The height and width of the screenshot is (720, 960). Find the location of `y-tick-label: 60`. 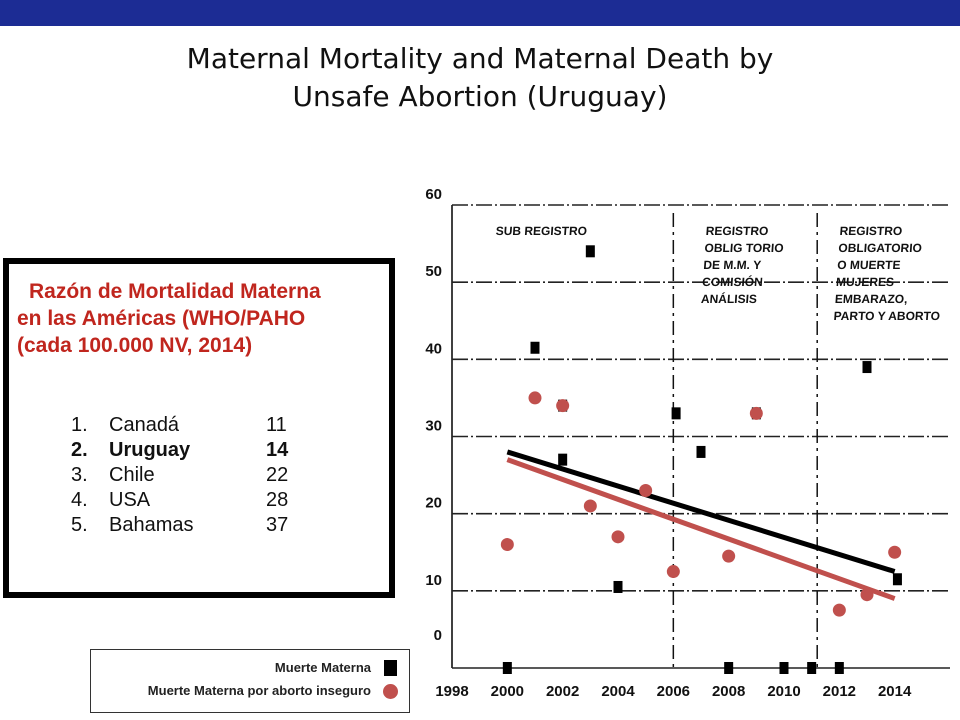

y-tick-label: 60 is located at coordinates (433, 194).